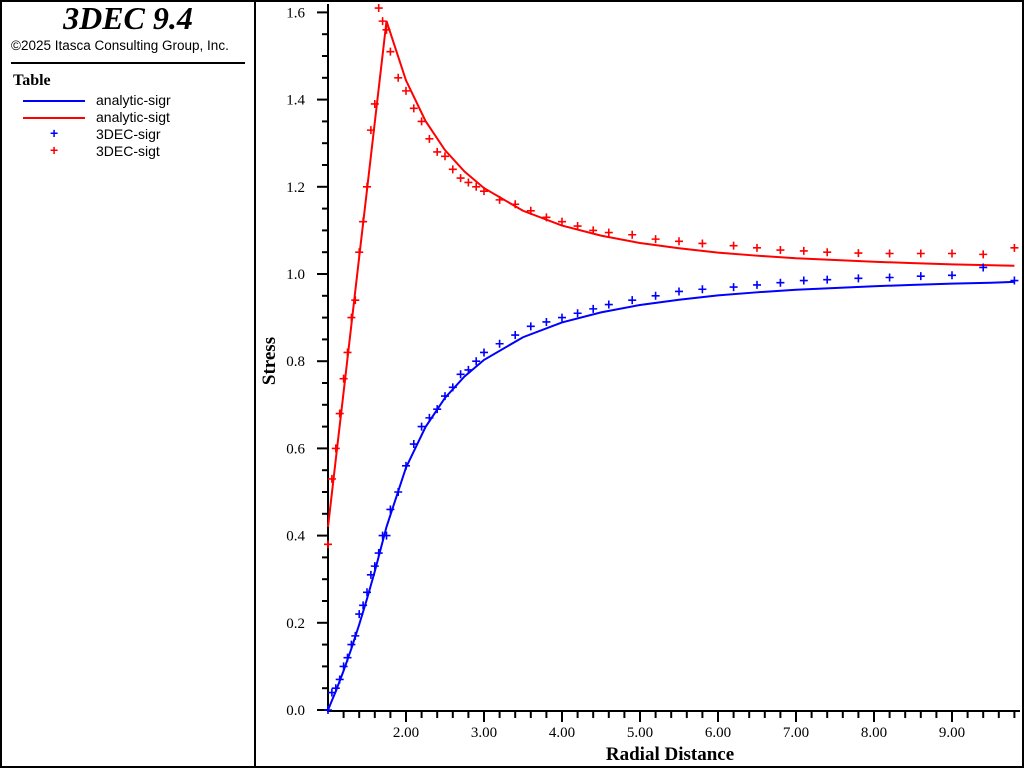 The image size is (1024, 768). I want to click on y-tick-label: 1.2, so click(295, 188).